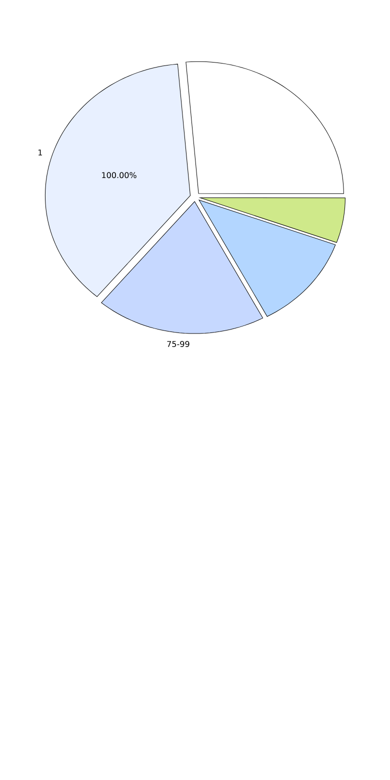  I want to click on text: 100.00%, so click(119, 175).